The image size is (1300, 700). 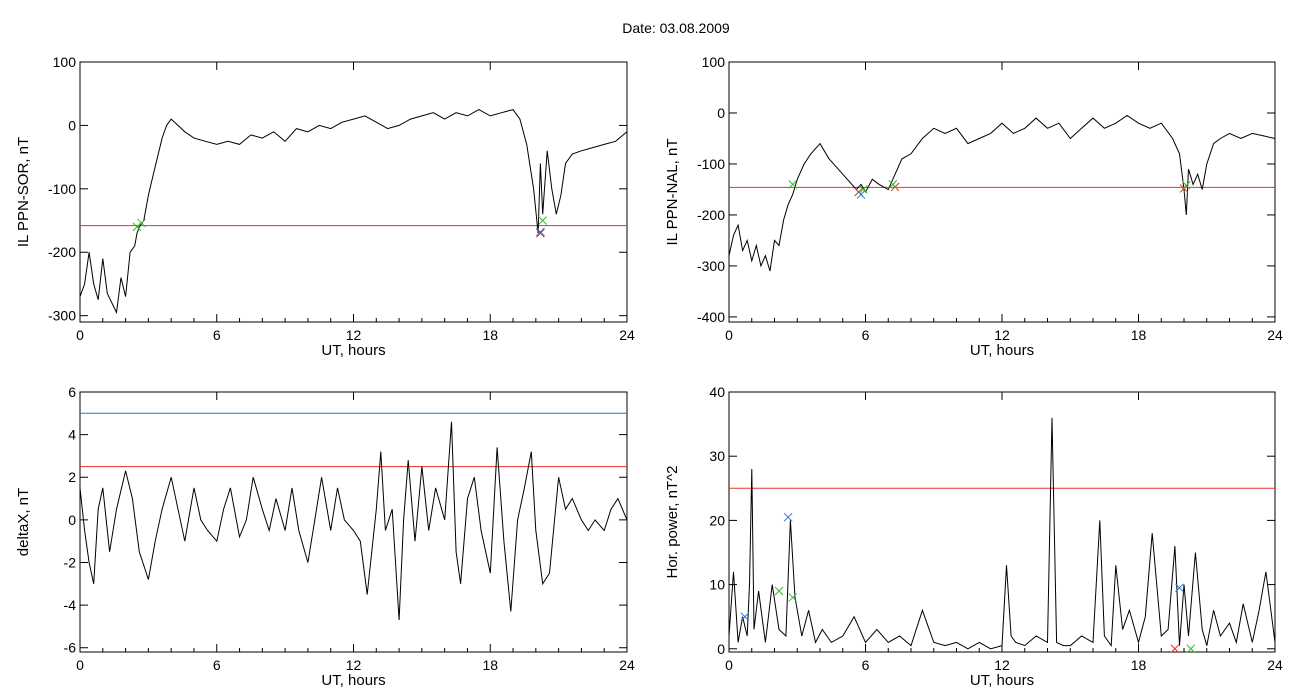 What do you see at coordinates (72, 435) in the screenshot?
I see `y-tick-label: 4` at bounding box center [72, 435].